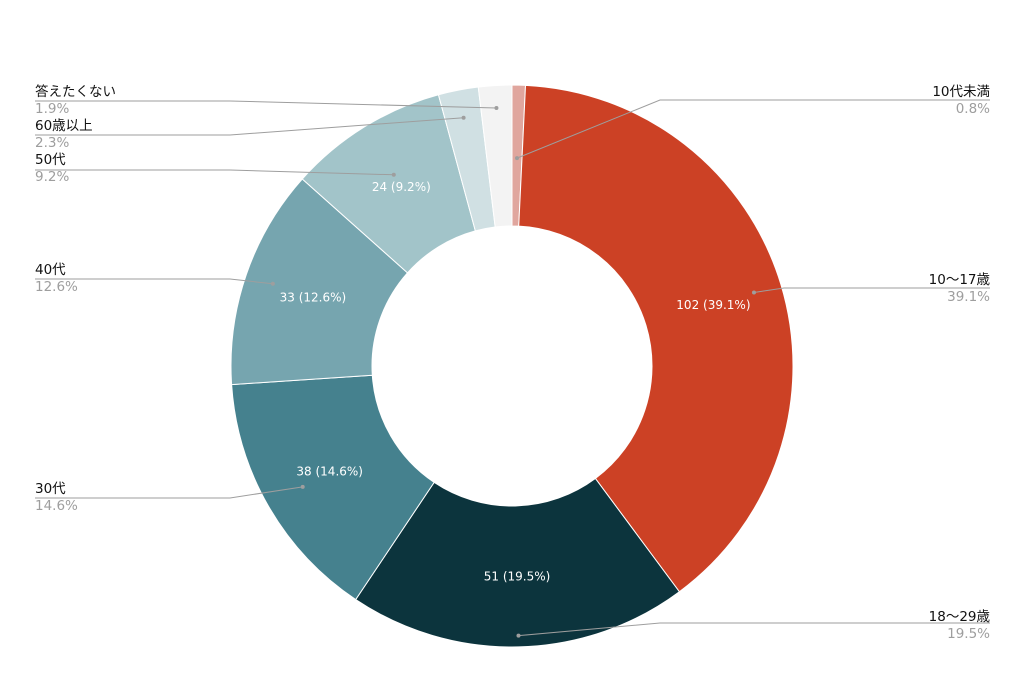 This screenshot has height=678, width=1024. What do you see at coordinates (329, 471) in the screenshot?
I see `slice-3-value-label: 38 (14.6%)` at bounding box center [329, 471].